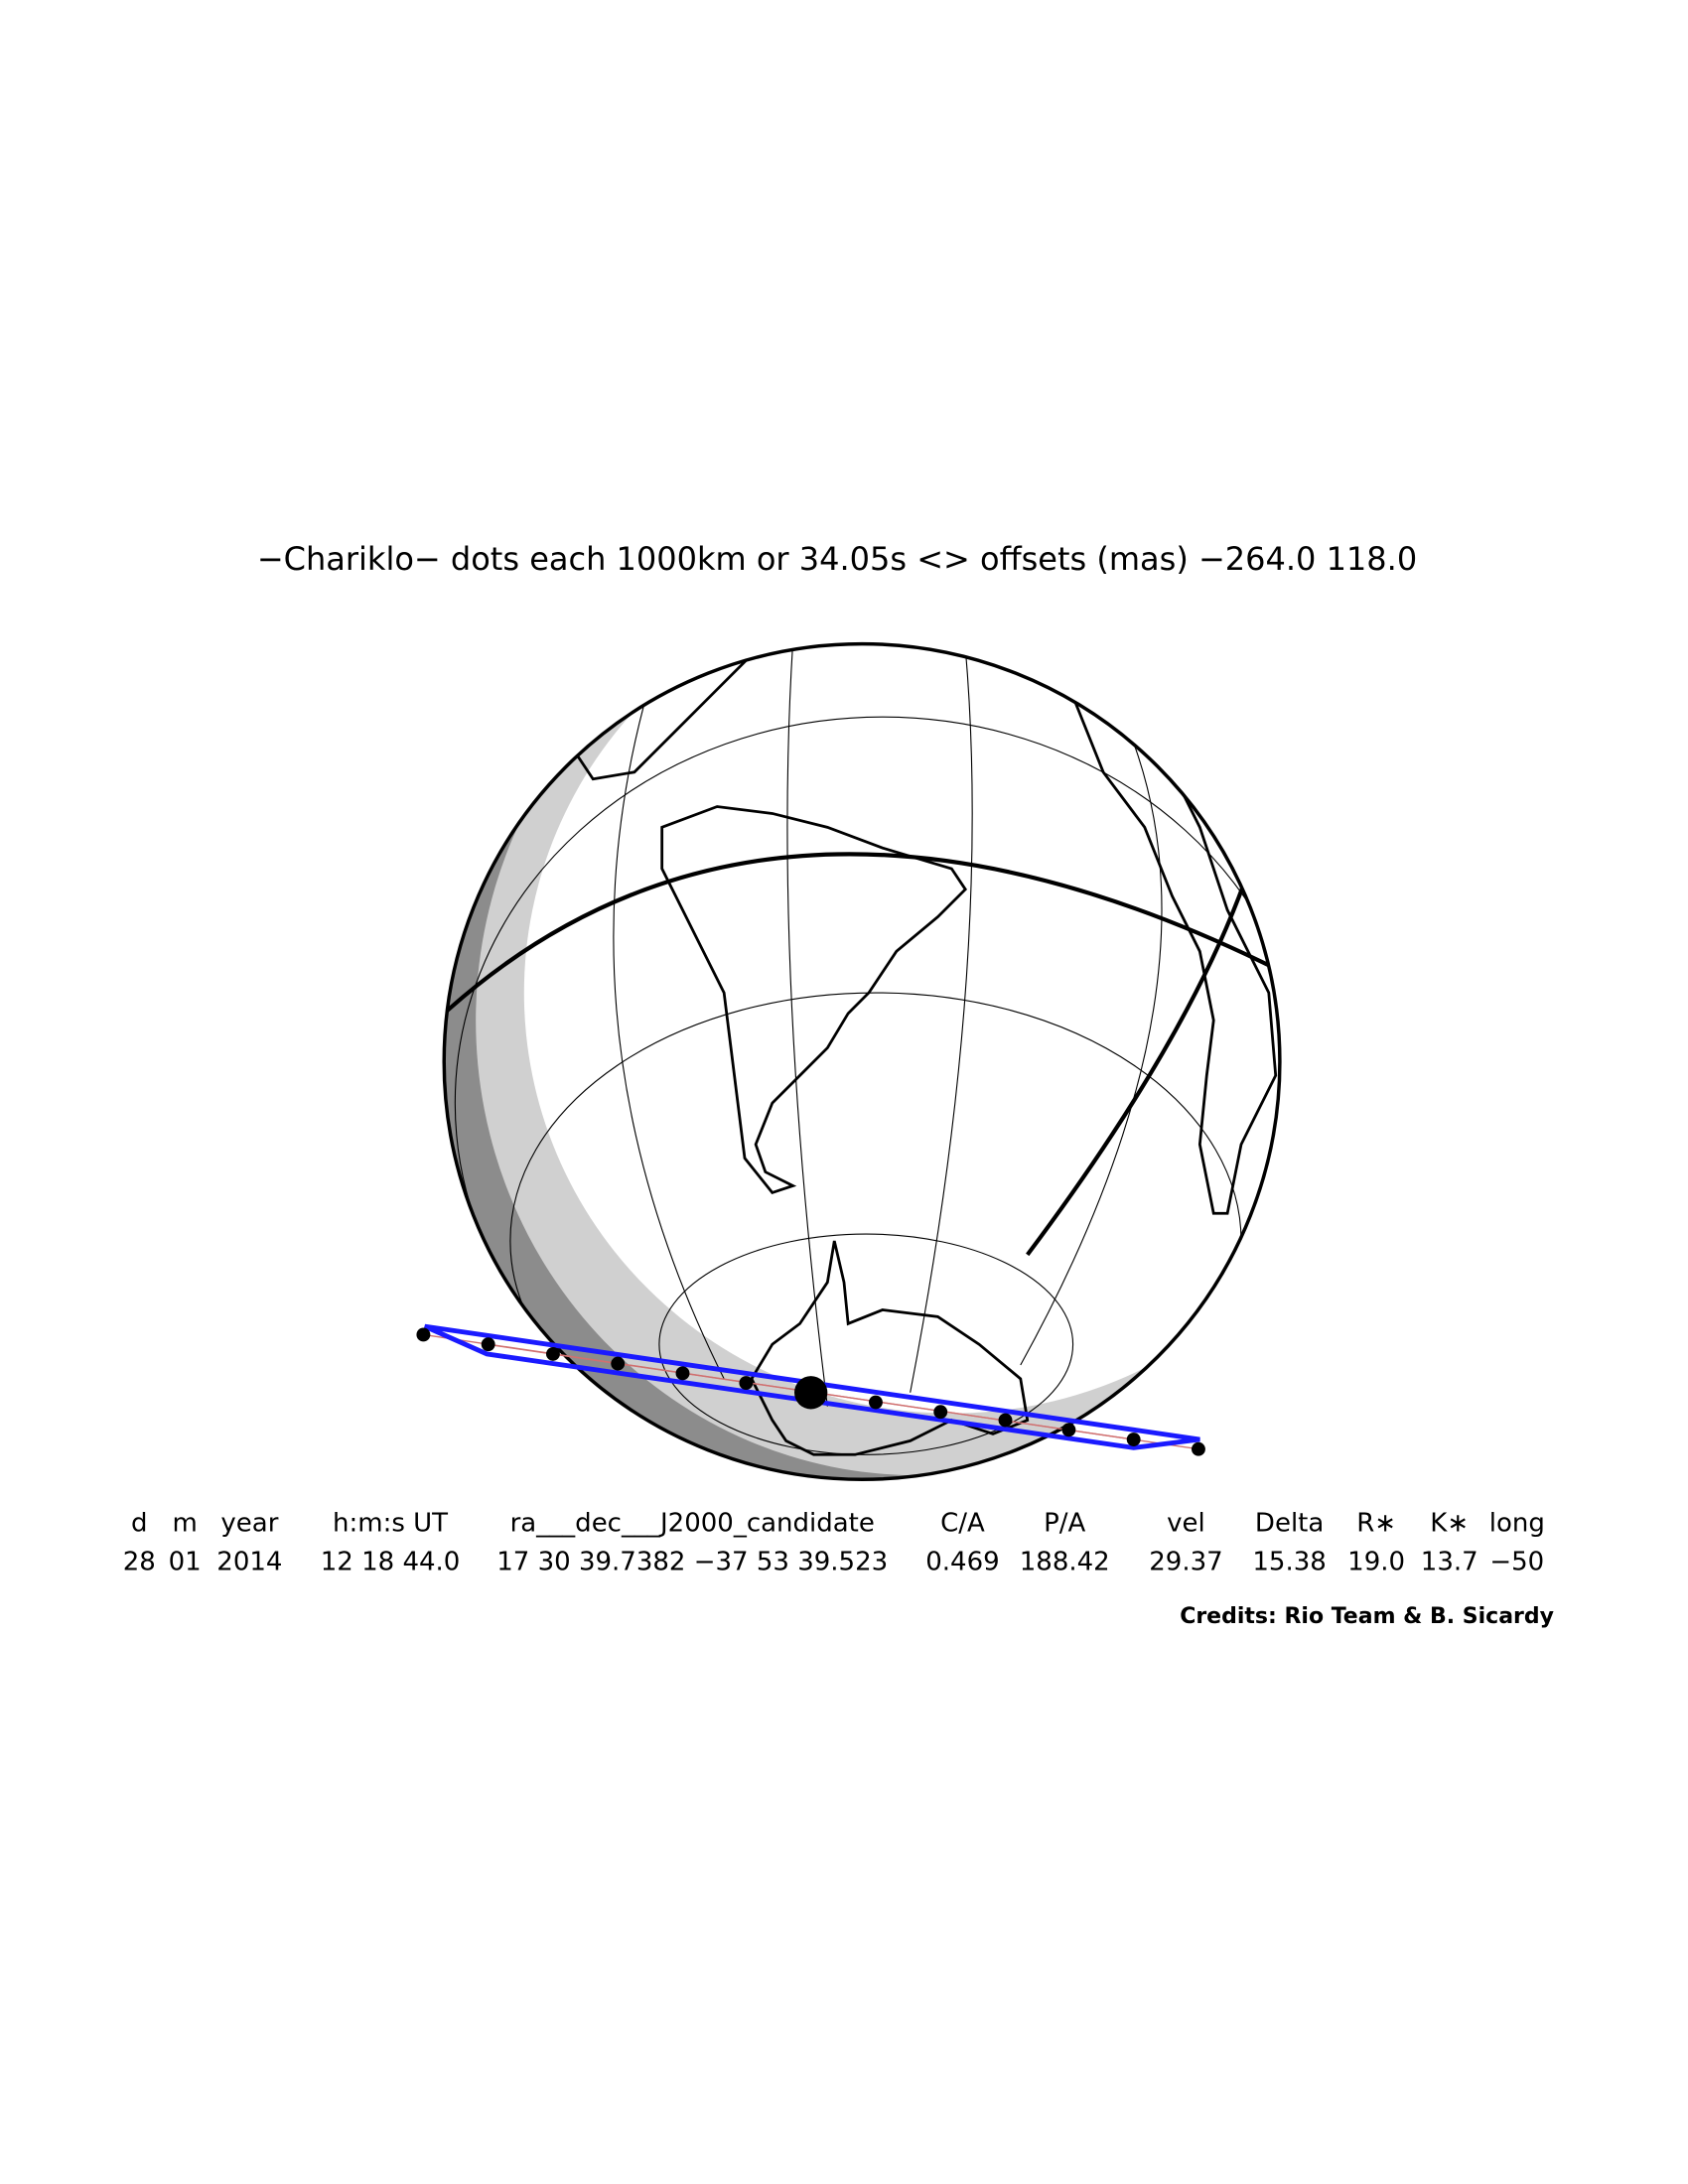 The height and width of the screenshot is (2184, 1688). Describe the element at coordinates (962, 1524) in the screenshot. I see `table-header: C/A` at that location.